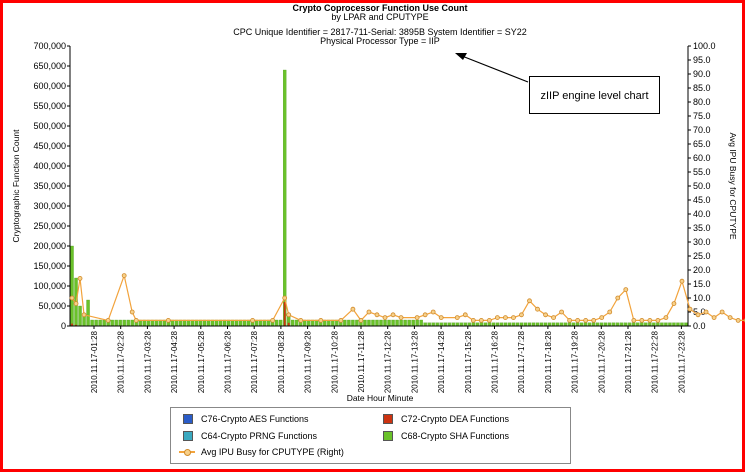  What do you see at coordinates (455, 419) in the screenshot?
I see `legend-label-dea: C72-Crypto DEA Functions` at bounding box center [455, 419].